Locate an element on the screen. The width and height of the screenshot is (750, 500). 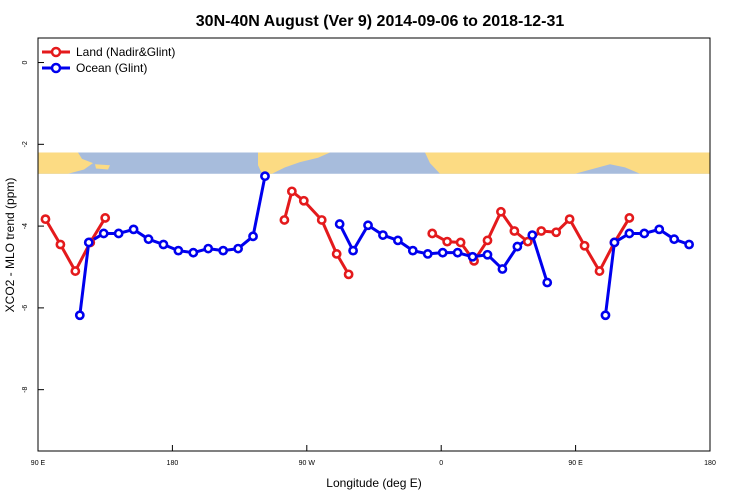
x-axis: 90 E 180 90 W 0 90 E 180 is located at coordinates (373, 456).